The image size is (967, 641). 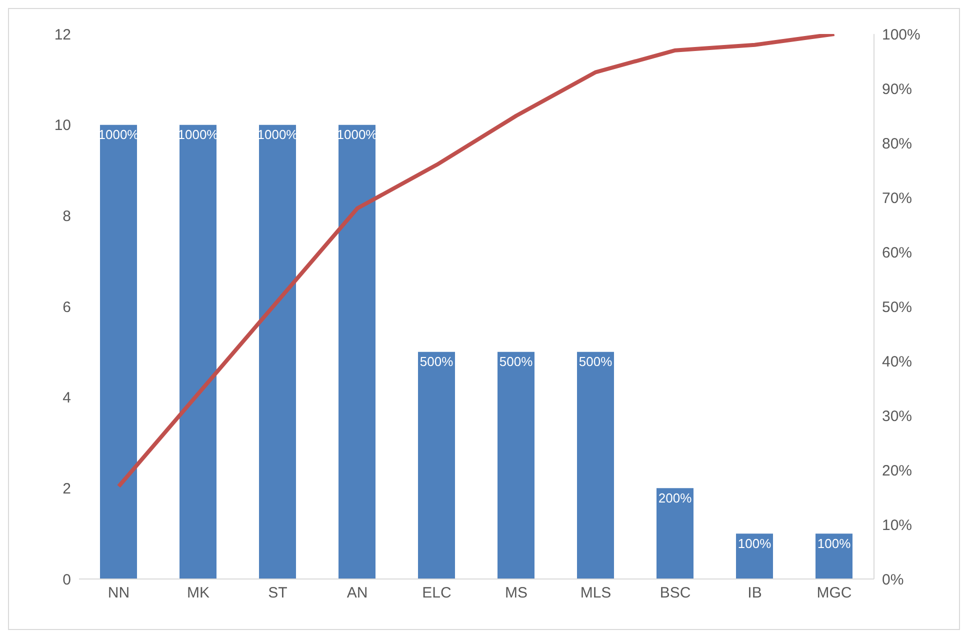 What do you see at coordinates (834, 593) in the screenshot?
I see `x-tick-label: MGC` at bounding box center [834, 593].